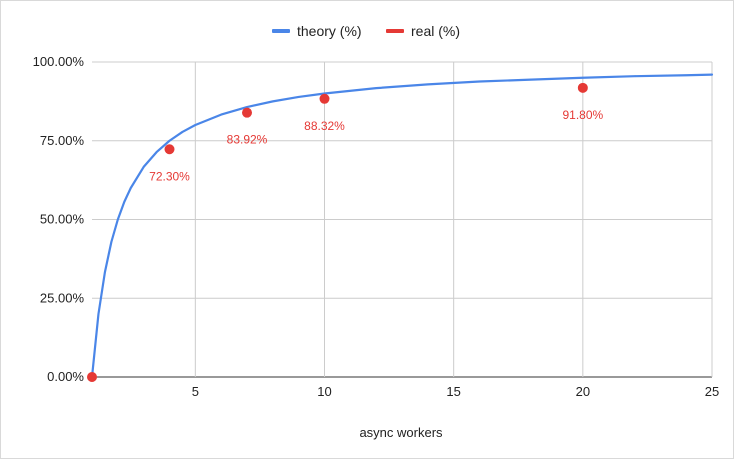  Describe the element at coordinates (395, 31) in the screenshot. I see `legend-swatch-real` at that location.